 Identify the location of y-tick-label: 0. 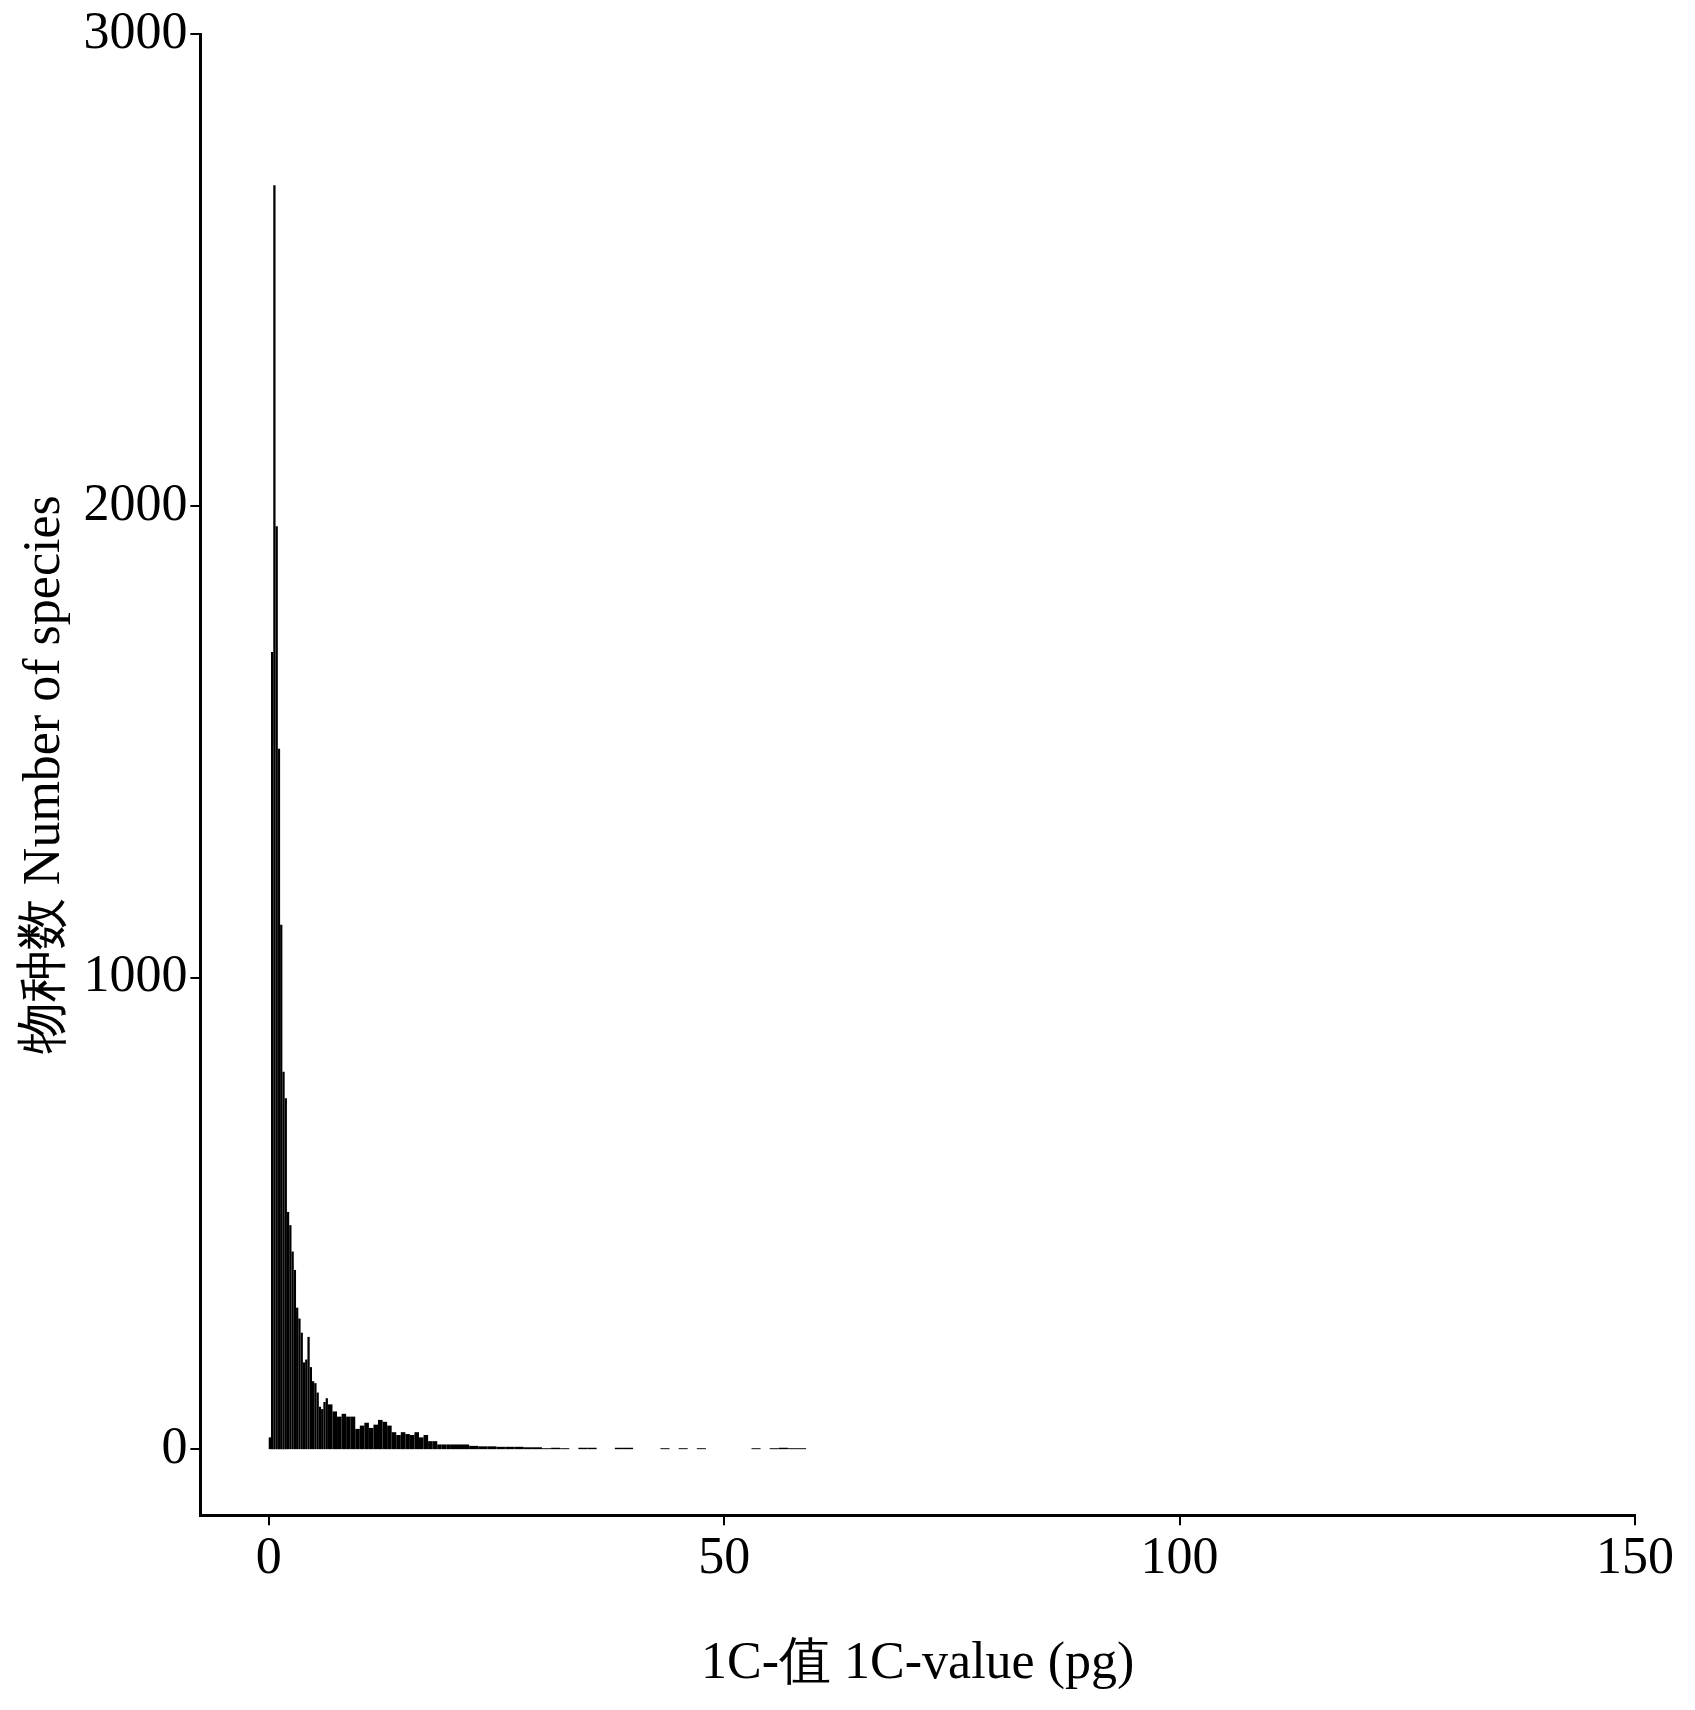
(174, 1445).